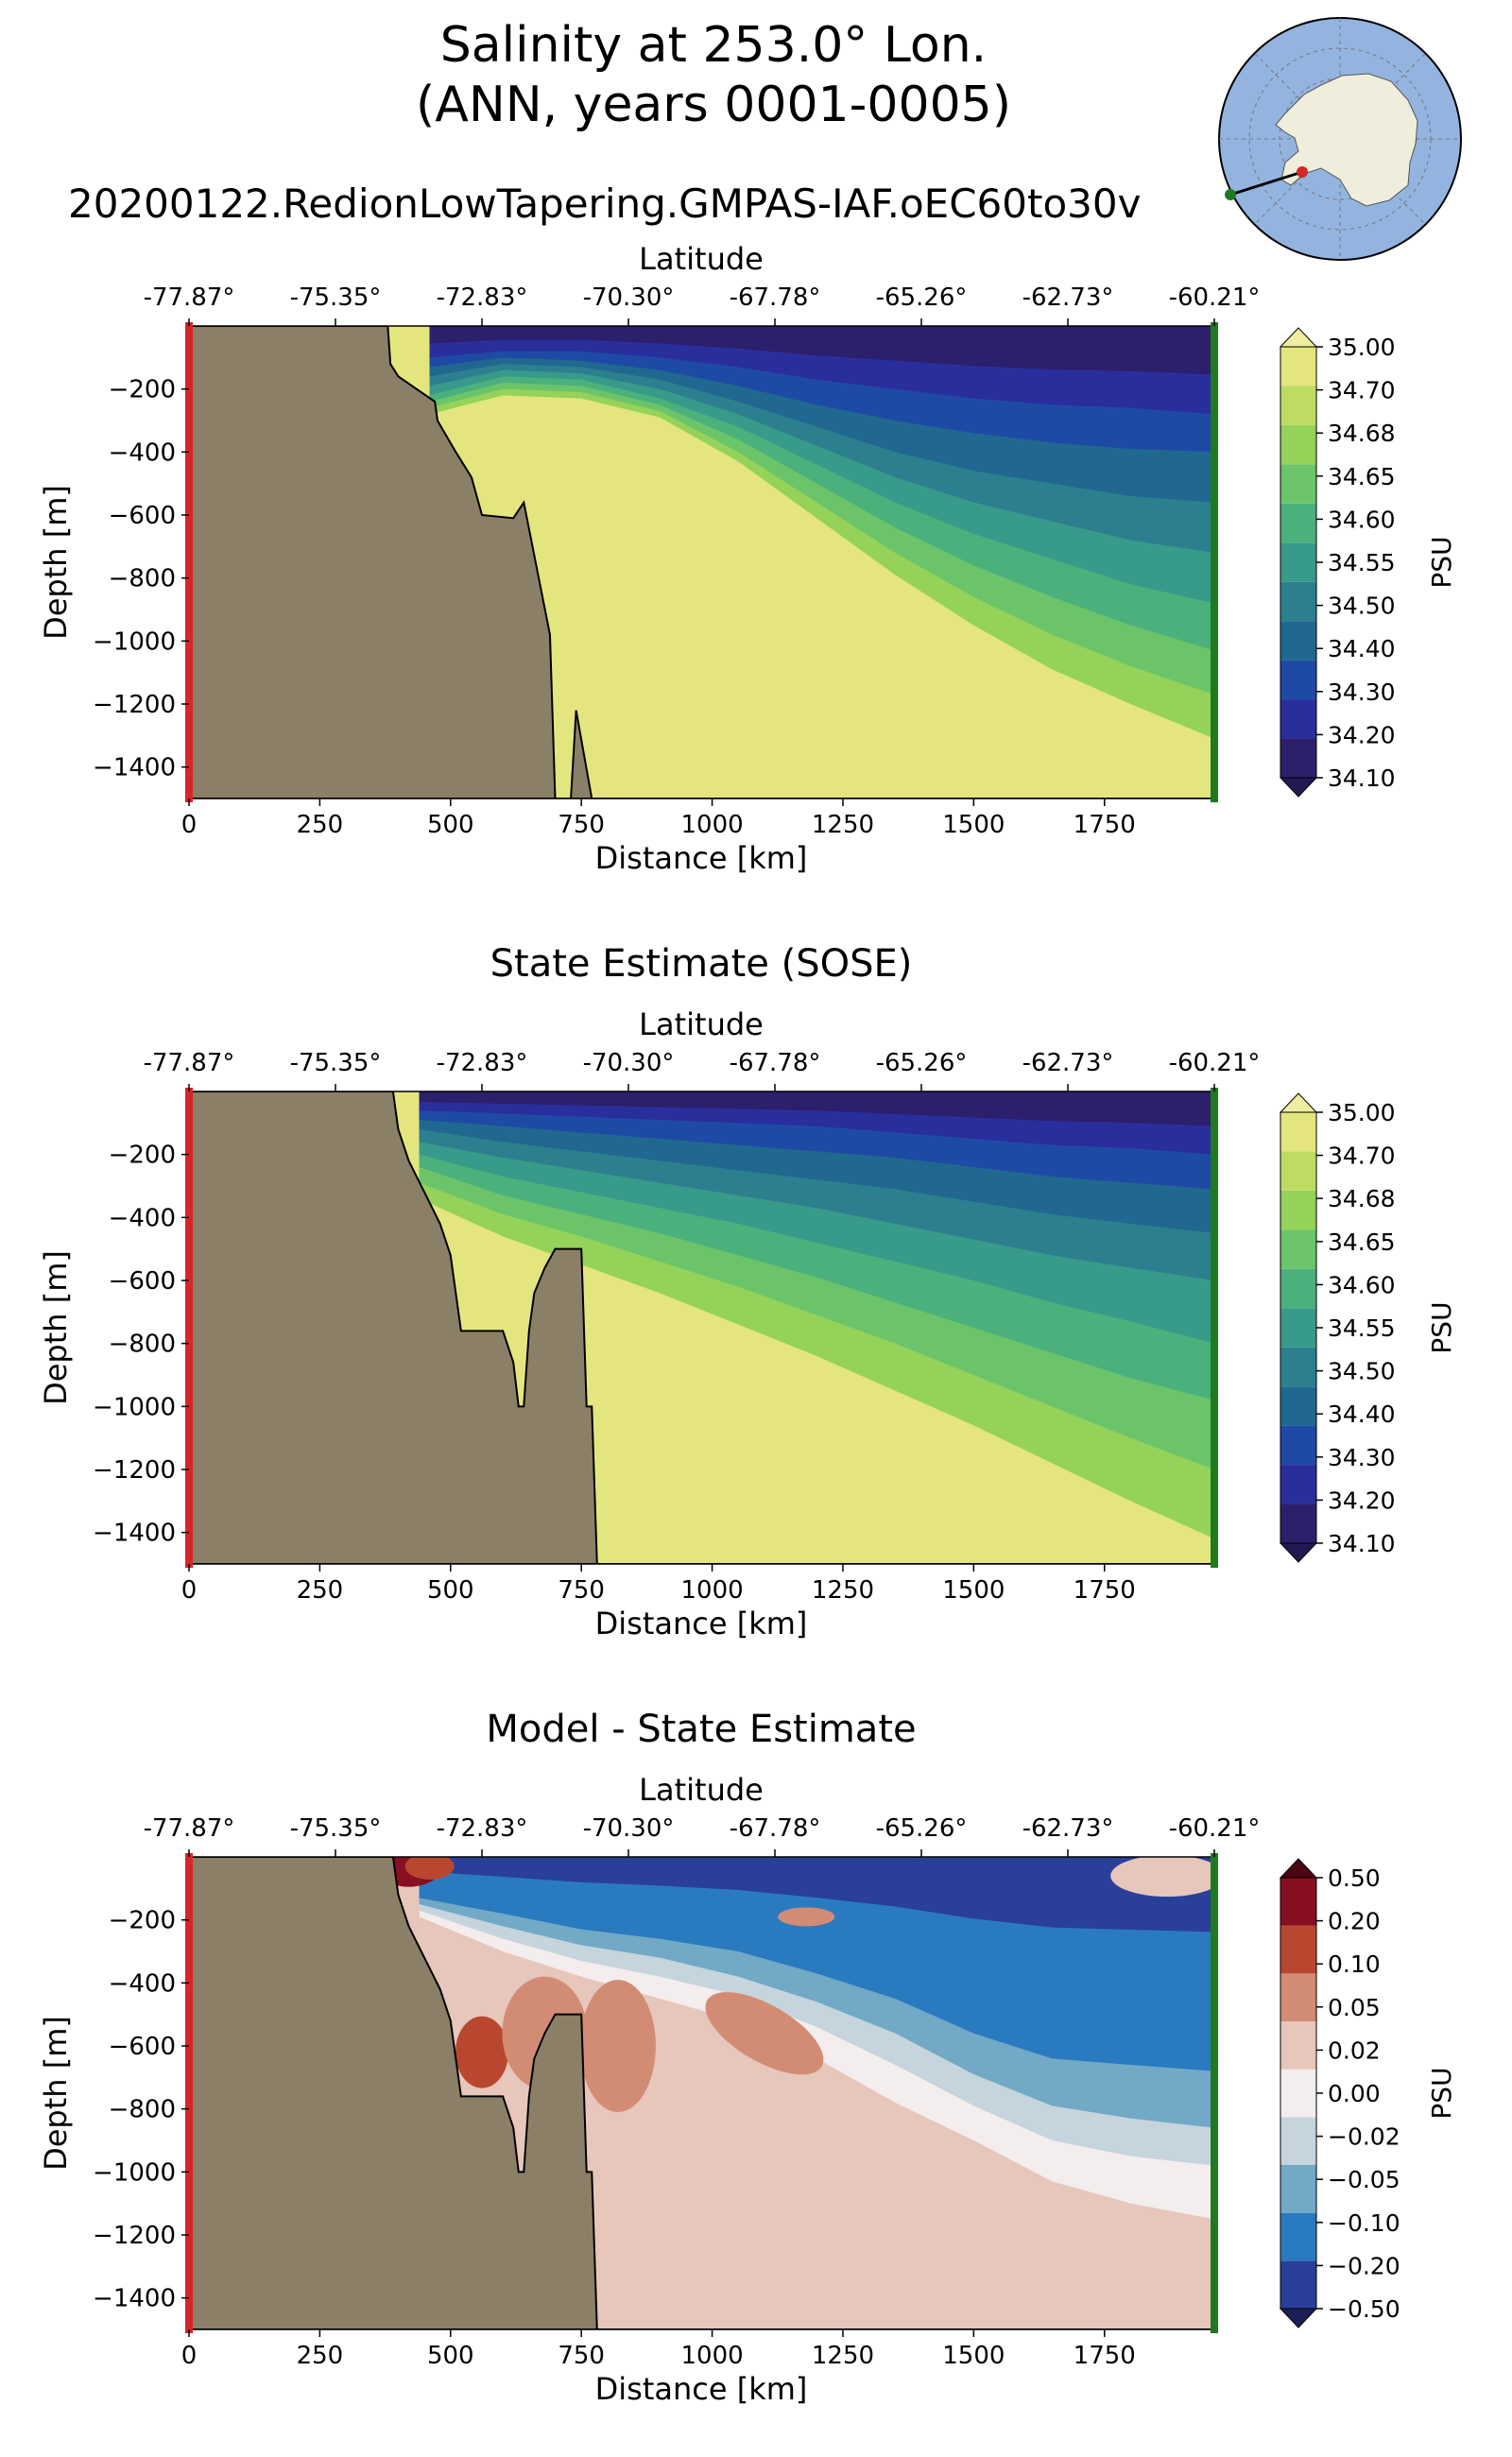  Describe the element at coordinates (1362, 1112) in the screenshot. I see `colorbar-tick-label: 35.00` at that location.